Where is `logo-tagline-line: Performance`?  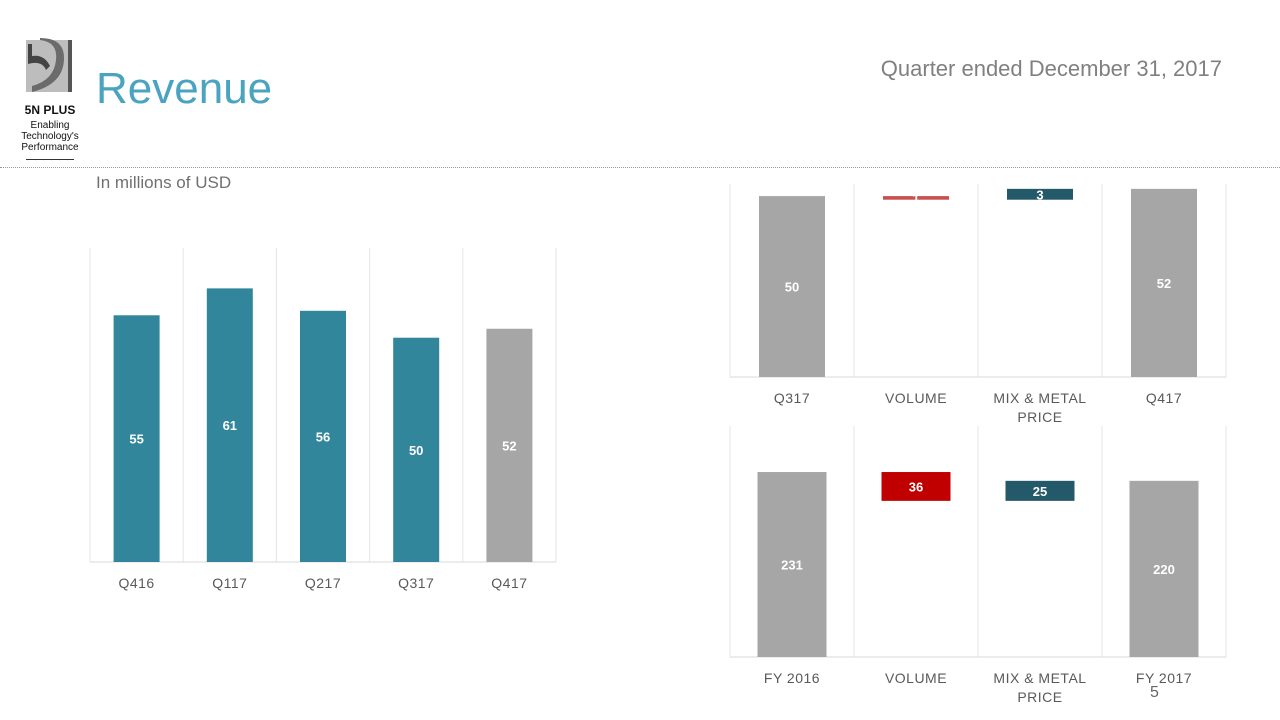
logo-tagline-line: Performance is located at coordinates (50, 147).